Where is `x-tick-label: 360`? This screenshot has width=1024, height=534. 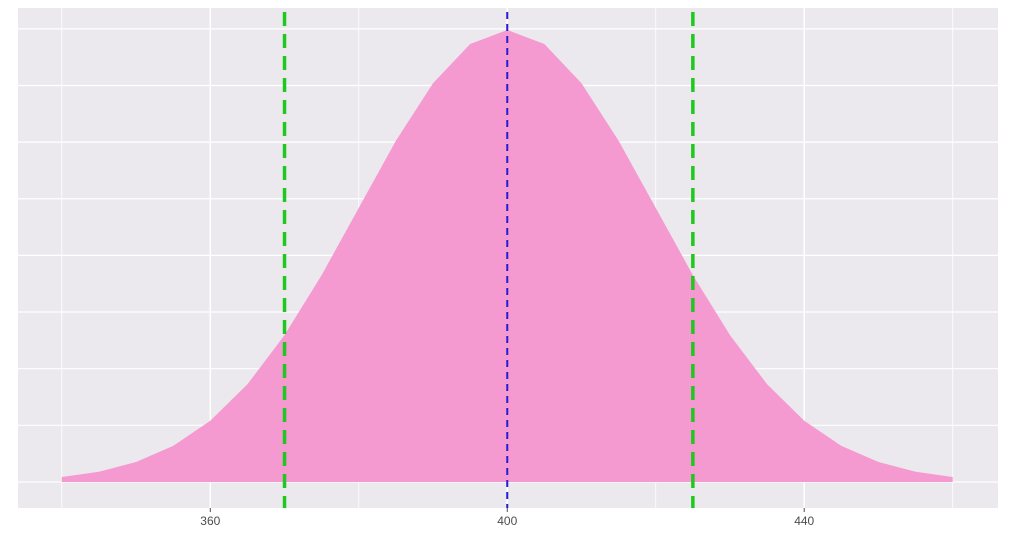 x-tick-label: 360 is located at coordinates (210, 521).